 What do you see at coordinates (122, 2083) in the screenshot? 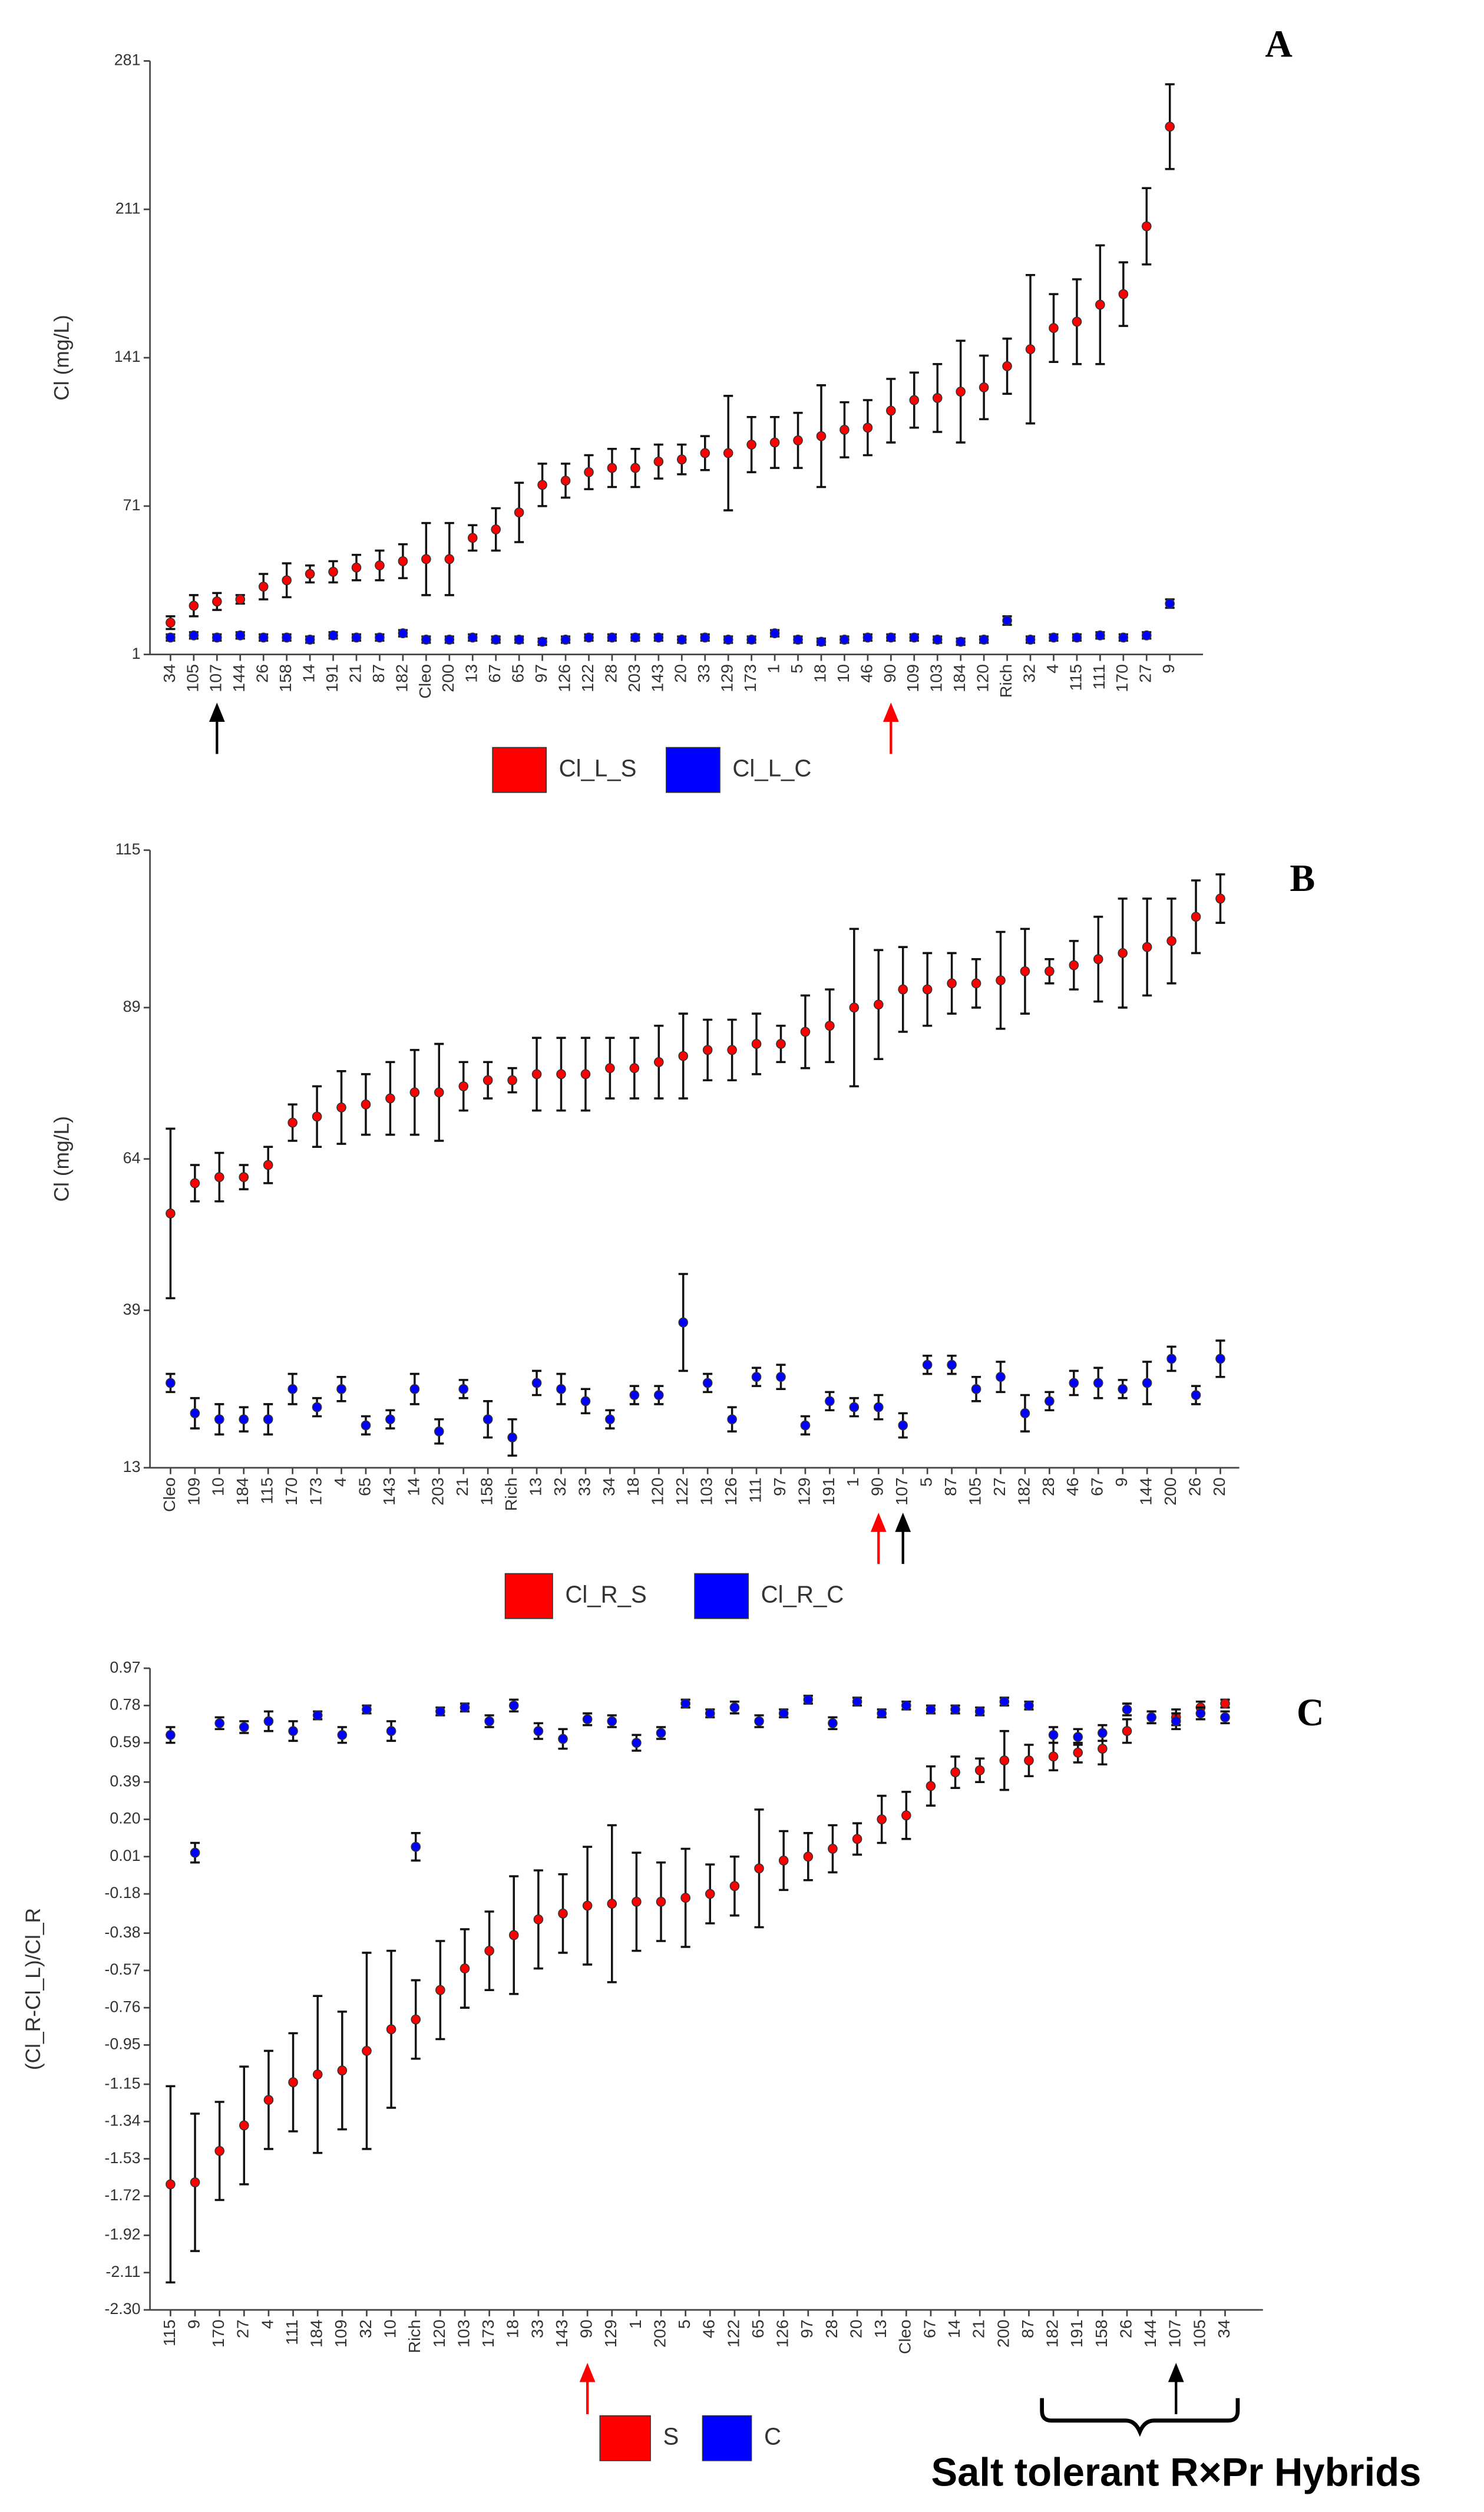
I see `y-tick-label: -1.15` at bounding box center [122, 2083].